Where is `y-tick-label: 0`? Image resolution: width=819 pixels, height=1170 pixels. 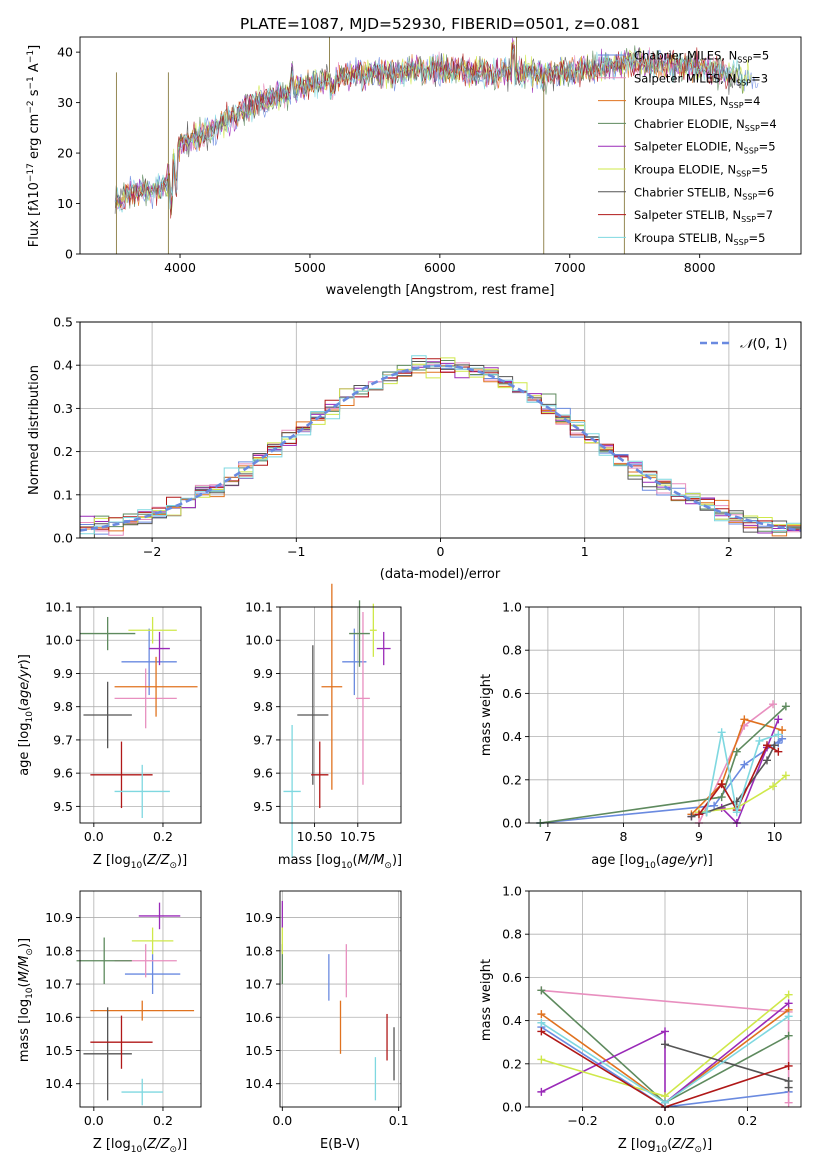
y-tick-label: 0 is located at coordinates (69, 254).